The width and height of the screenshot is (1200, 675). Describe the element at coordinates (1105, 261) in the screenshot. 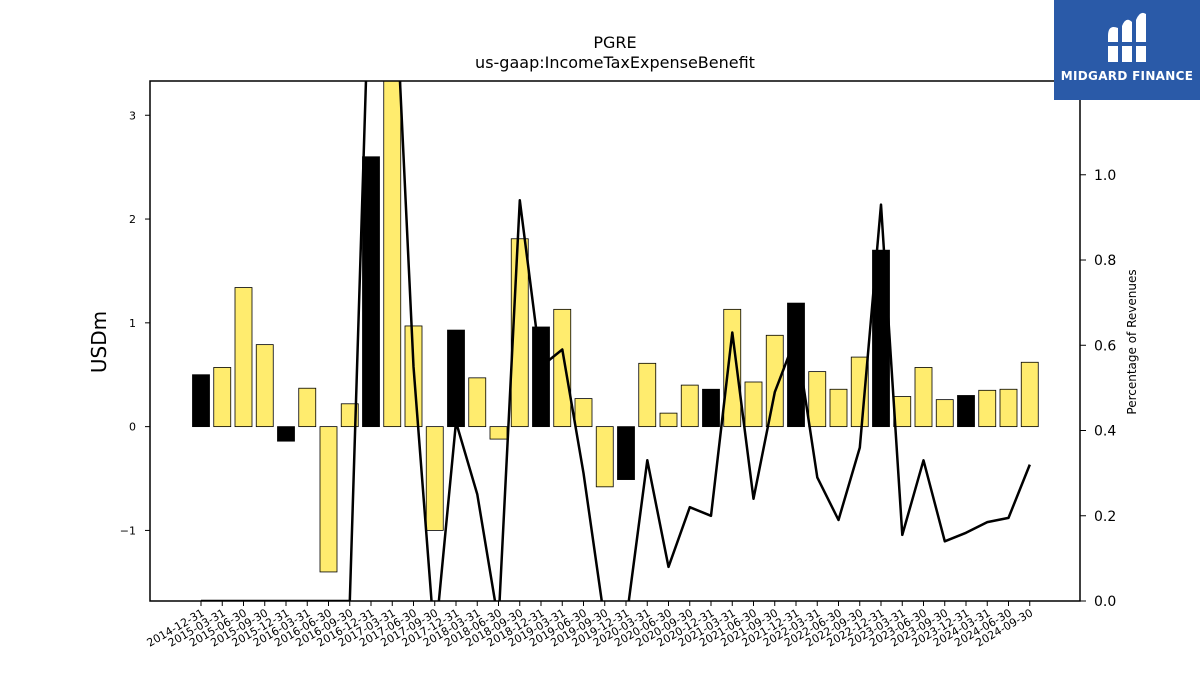

I see `right-tick-label: 0.8` at that location.